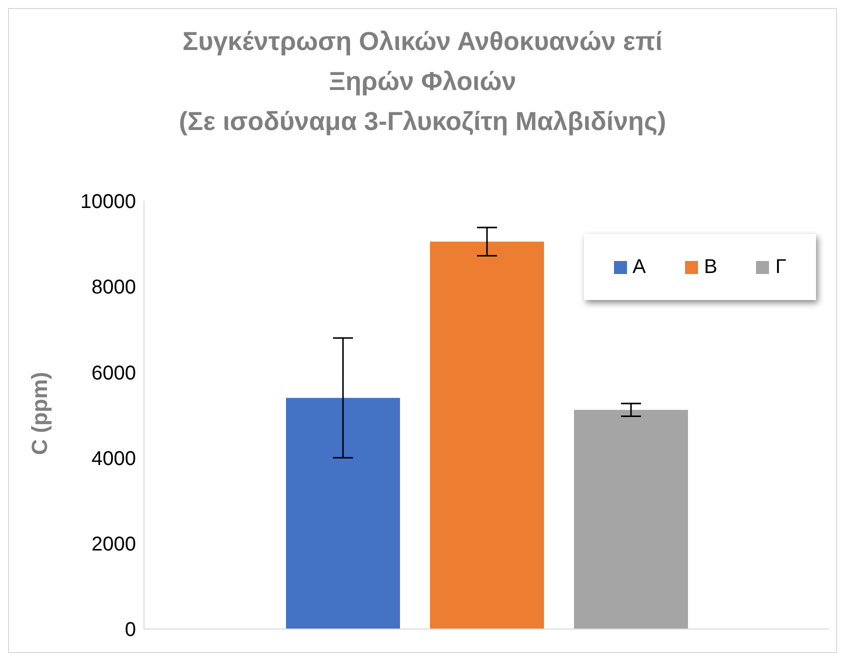 This screenshot has width=845, height=661. Describe the element at coordinates (114, 287) in the screenshot. I see `y-tick-label: 8000` at that location.